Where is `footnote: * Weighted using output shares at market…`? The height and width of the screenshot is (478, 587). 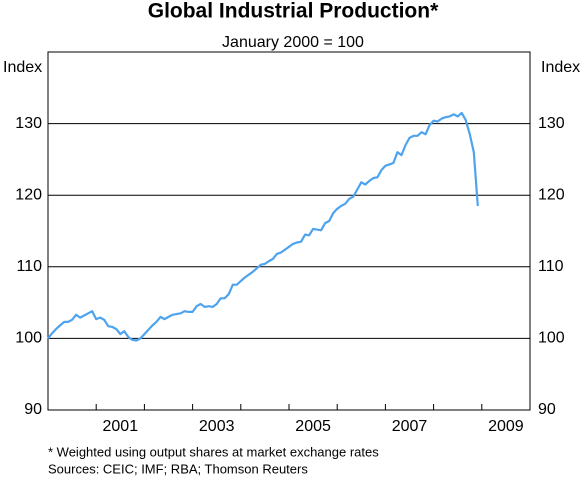 footnote: * Weighted using output shares at market… is located at coordinates (213, 451).